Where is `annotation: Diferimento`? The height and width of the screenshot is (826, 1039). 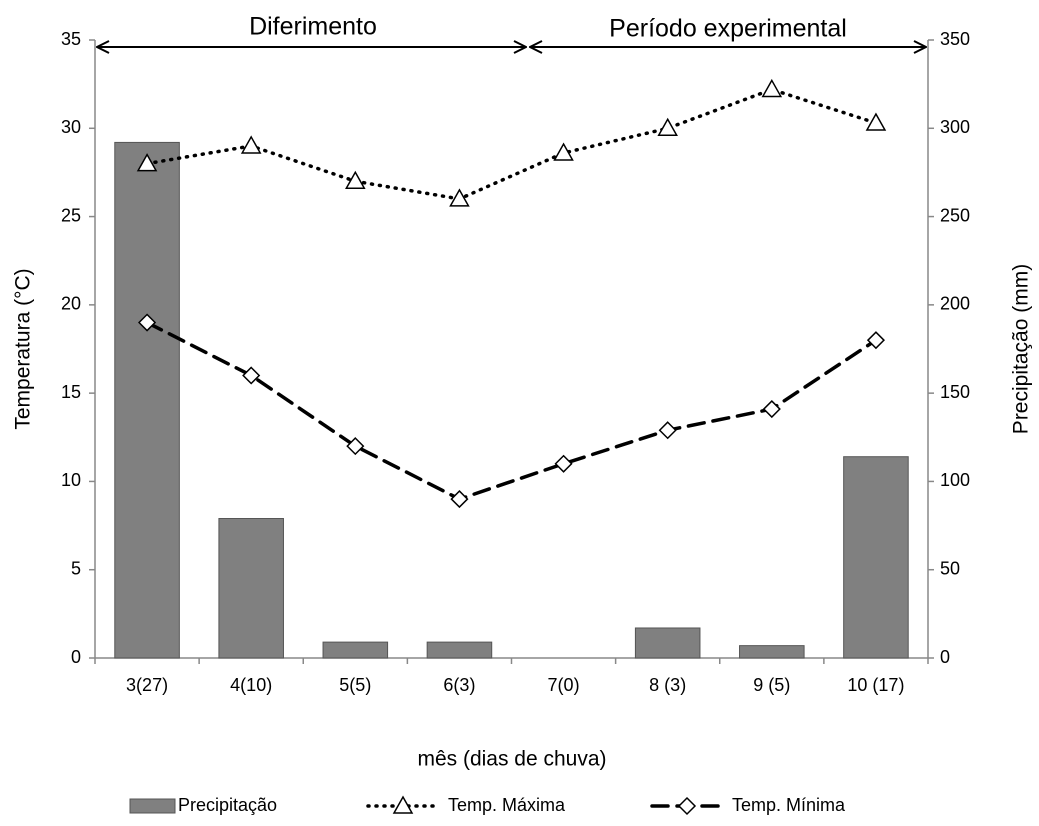 annotation: Diferimento is located at coordinates (313, 27).